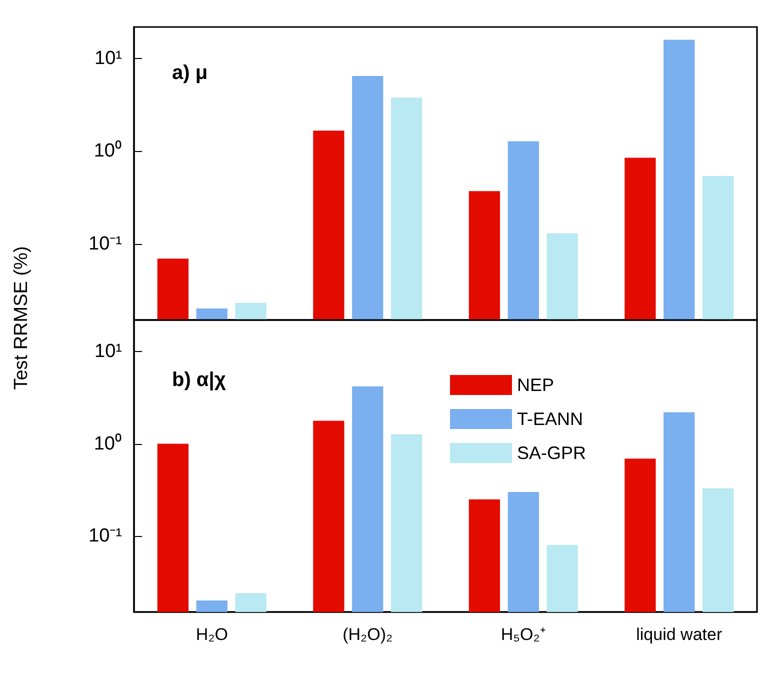 The image size is (776, 684). Describe the element at coordinates (22, 318) in the screenshot. I see `y-axis-title: Test RRMSE (%)` at that location.